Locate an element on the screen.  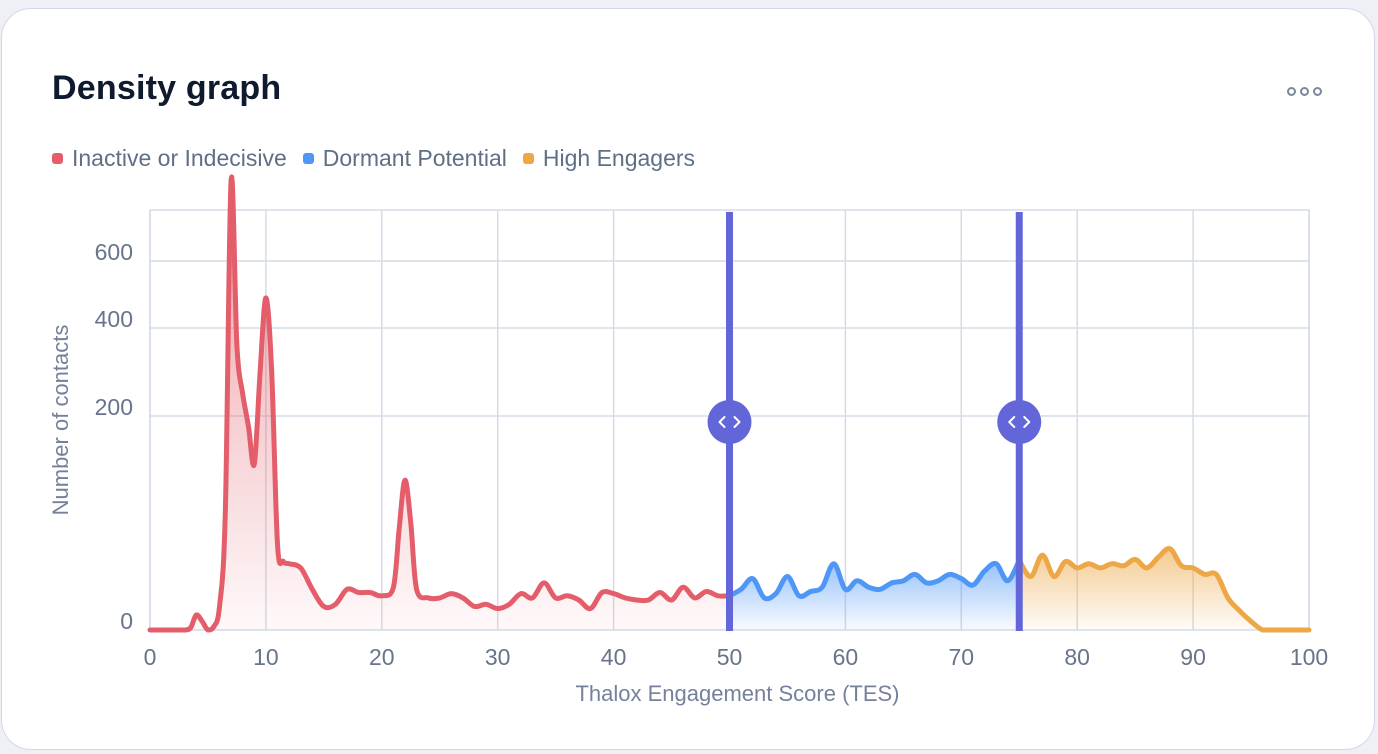
x-tick-label: 40 is located at coordinates (614, 657).